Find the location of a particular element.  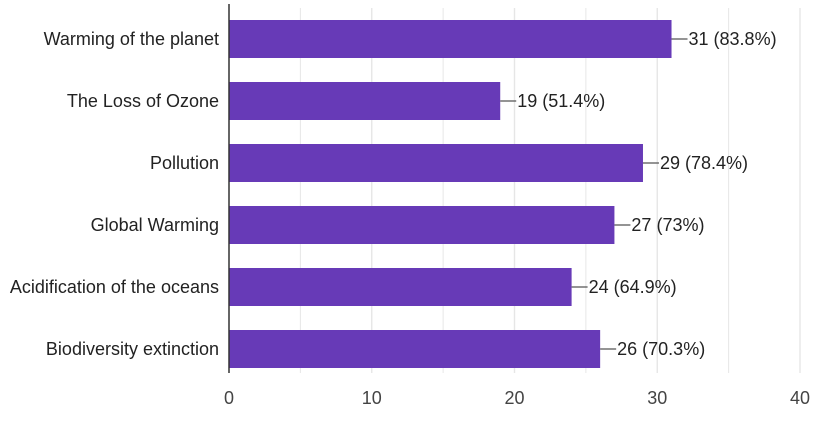

data-label-0: 31 (83.8%) is located at coordinates (733, 39).